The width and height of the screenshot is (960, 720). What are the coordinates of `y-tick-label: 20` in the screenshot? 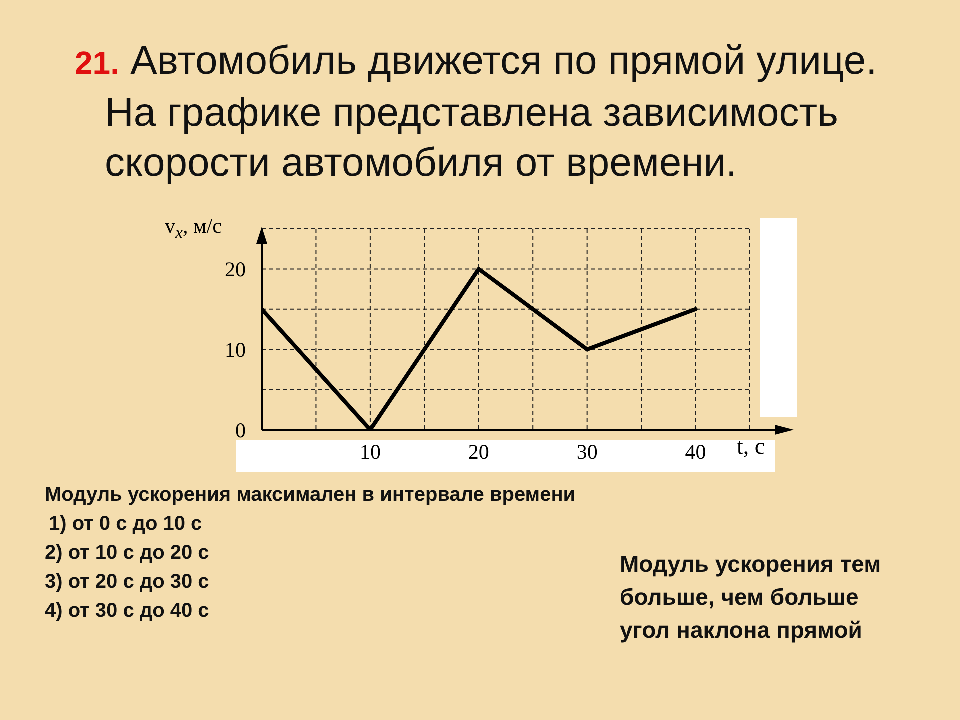 It's located at (235, 270).